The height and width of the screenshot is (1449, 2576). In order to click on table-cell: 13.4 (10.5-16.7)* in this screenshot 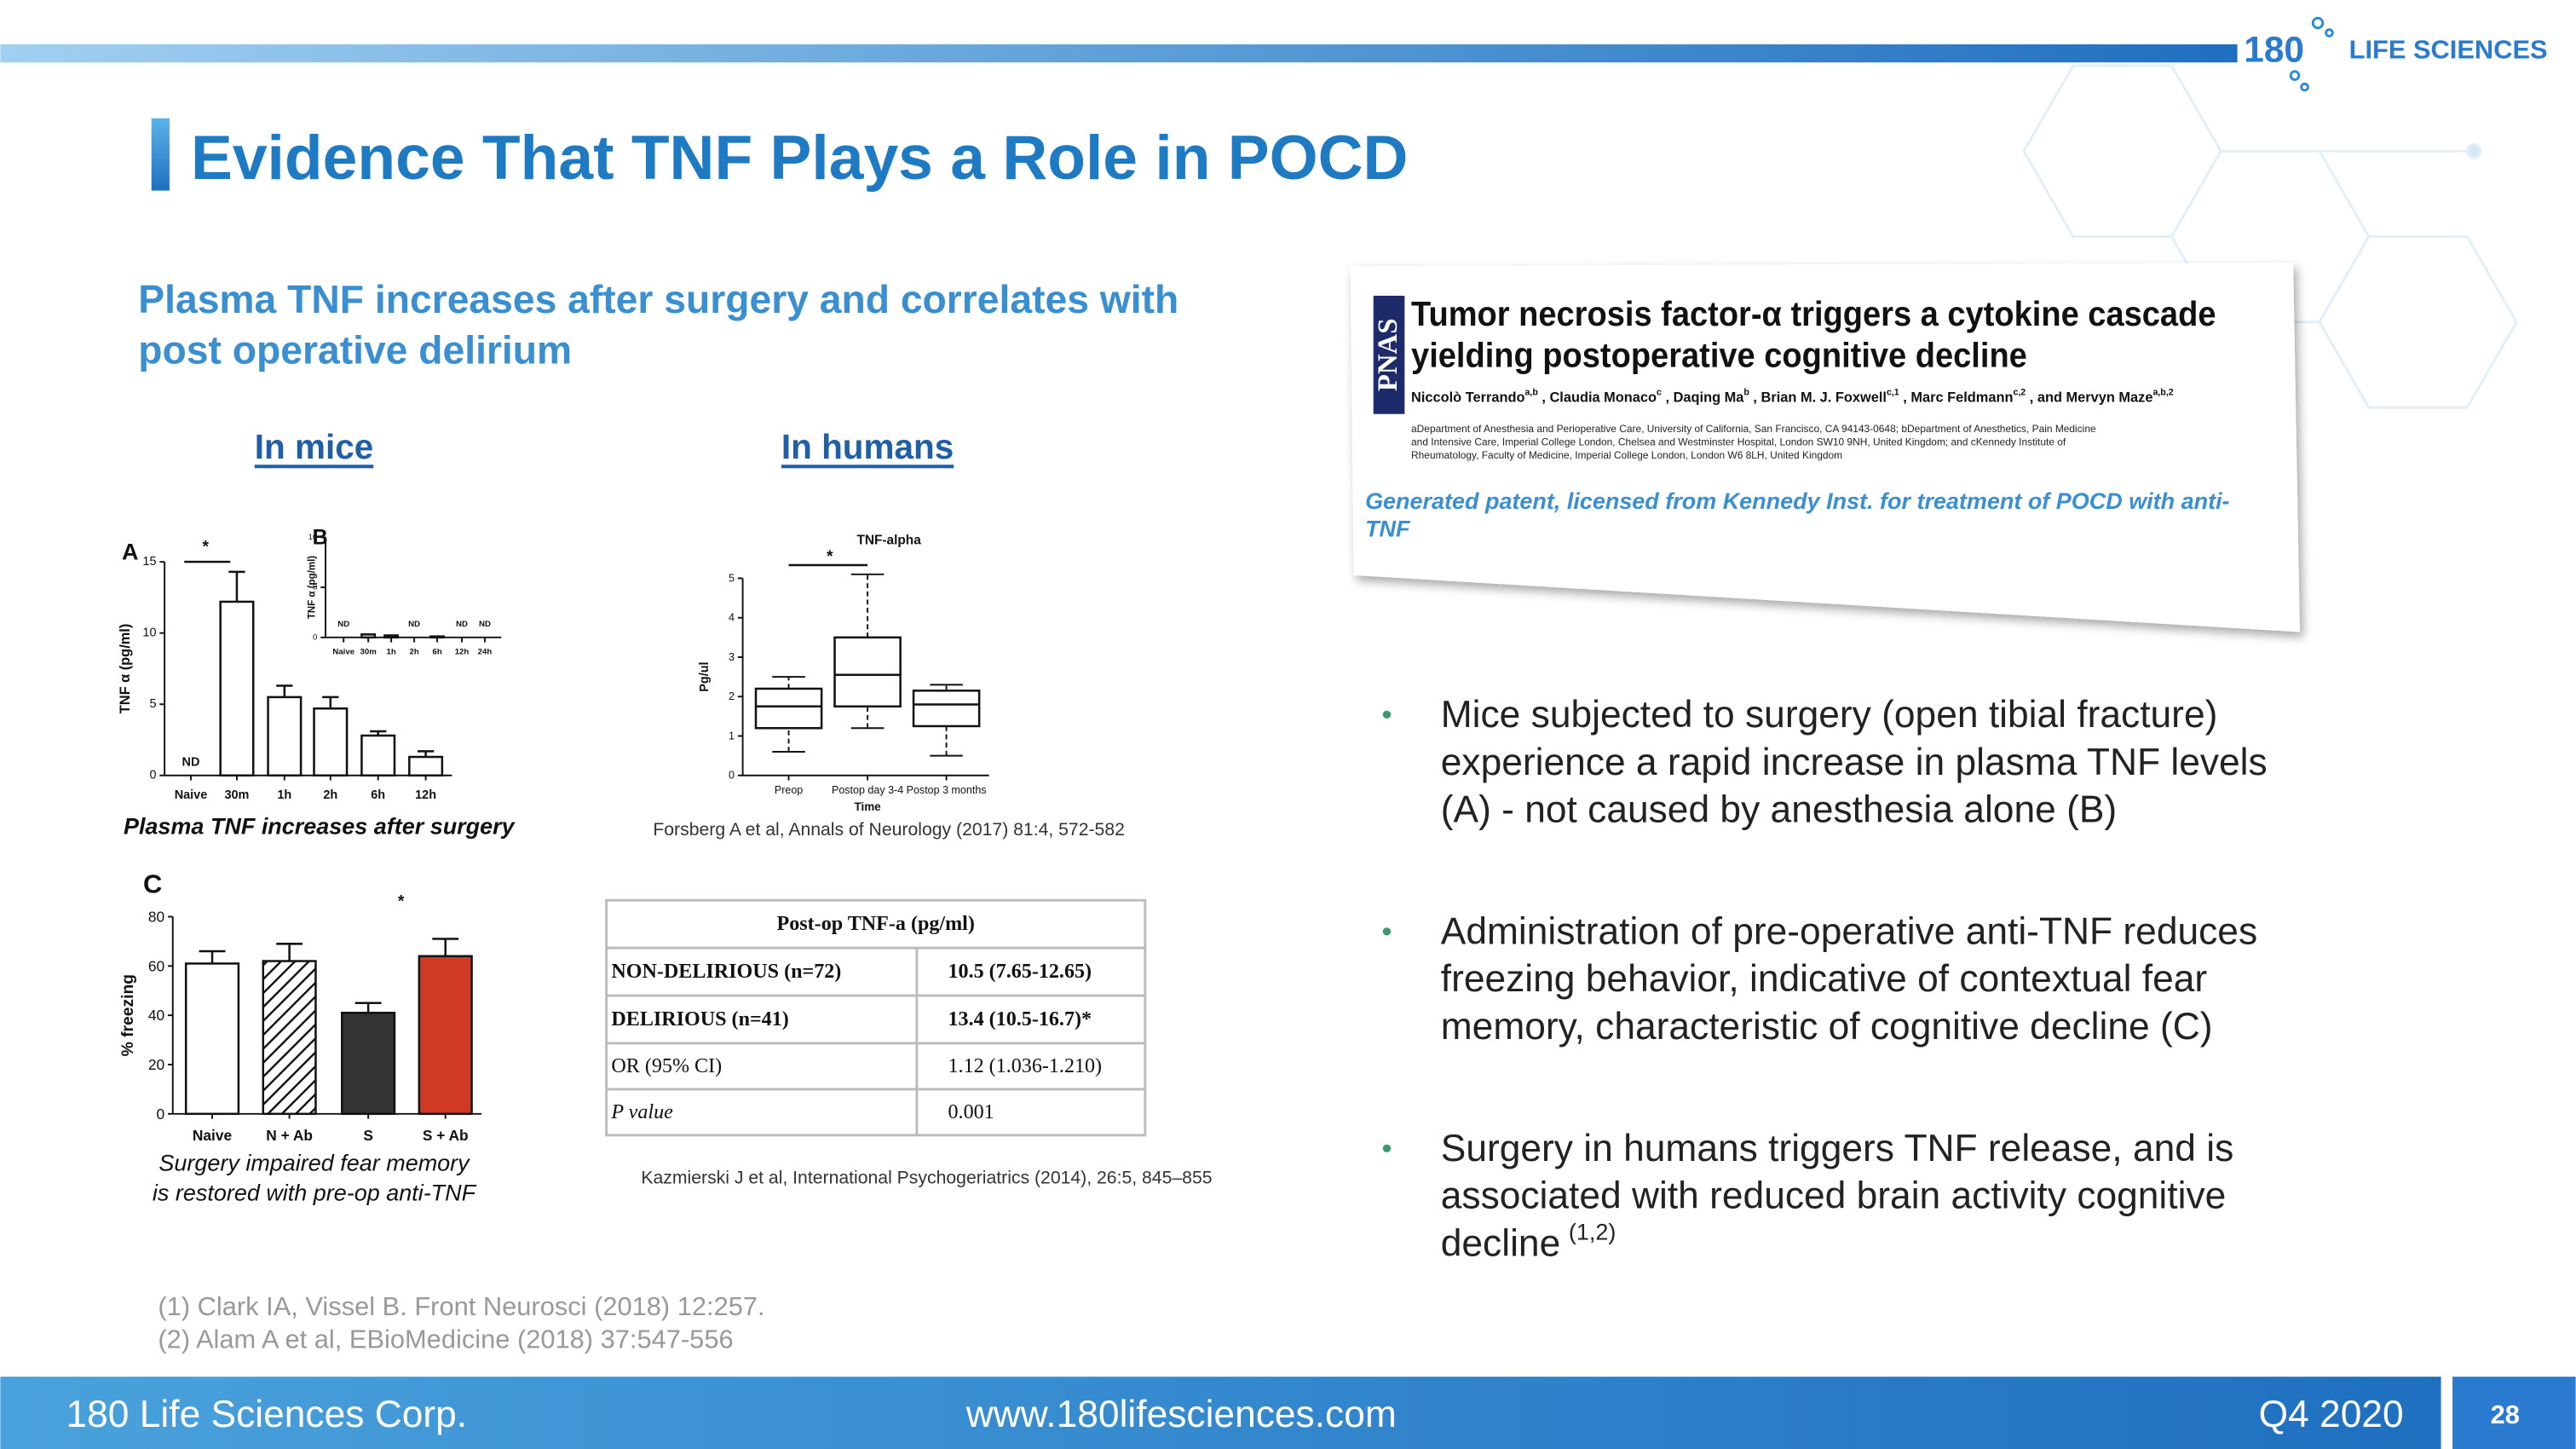, I will do `click(1020, 1019)`.